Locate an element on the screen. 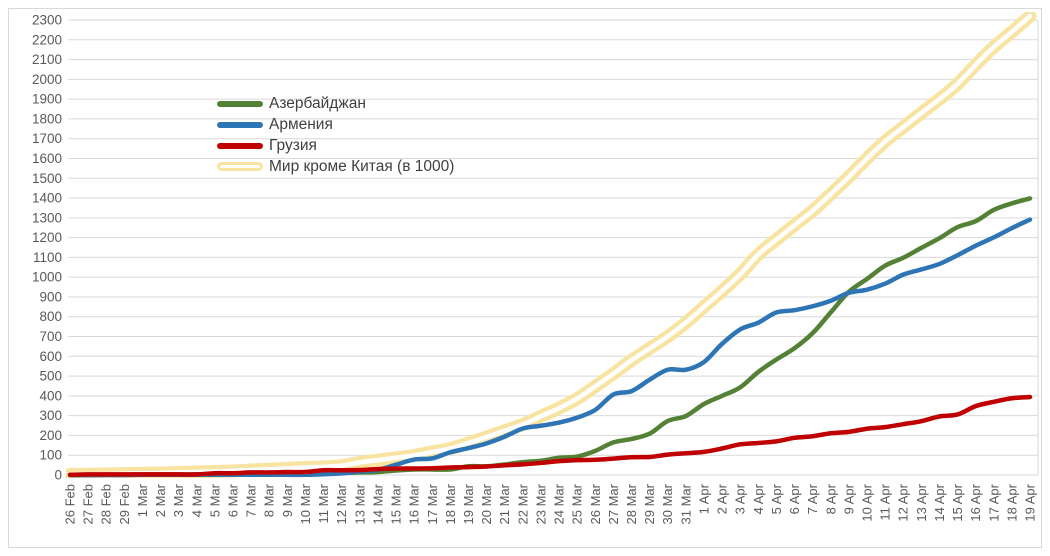 Image resolution: width=1050 pixels, height=556 pixels. x-tick-label: 30 Mar is located at coordinates (667, 503).